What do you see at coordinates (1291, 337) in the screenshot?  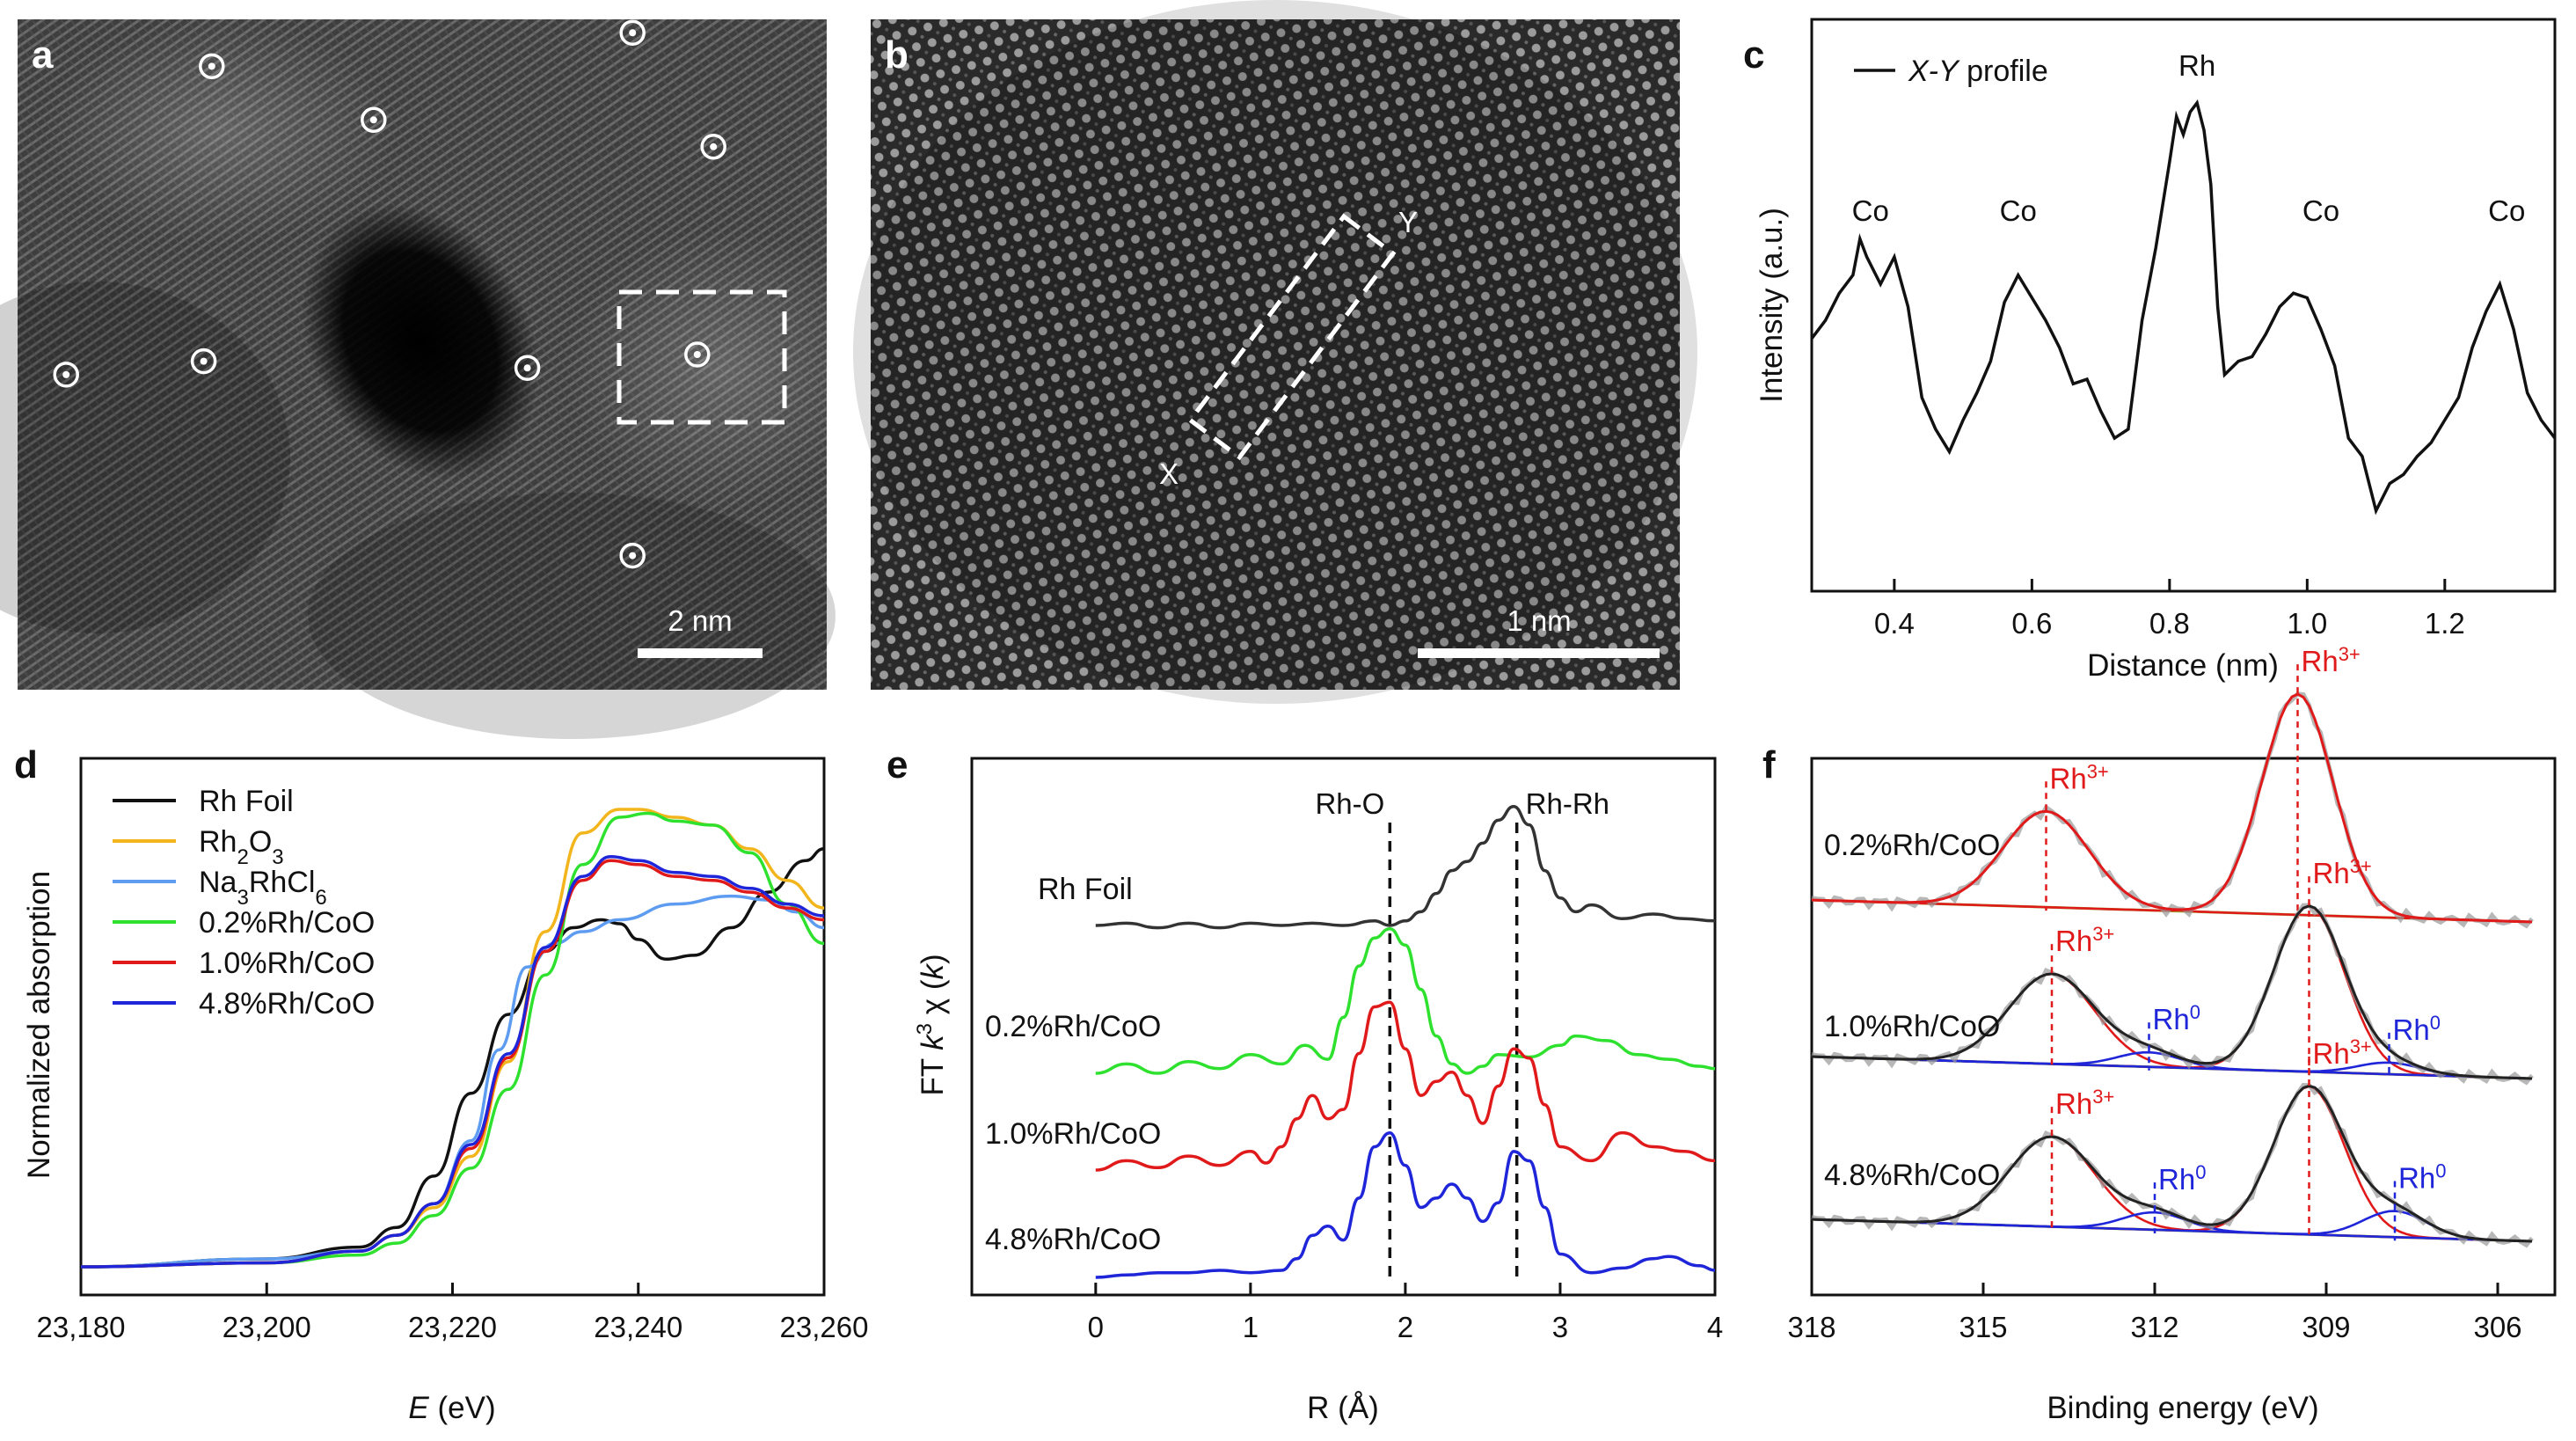 I see `line-profile-box` at bounding box center [1291, 337].